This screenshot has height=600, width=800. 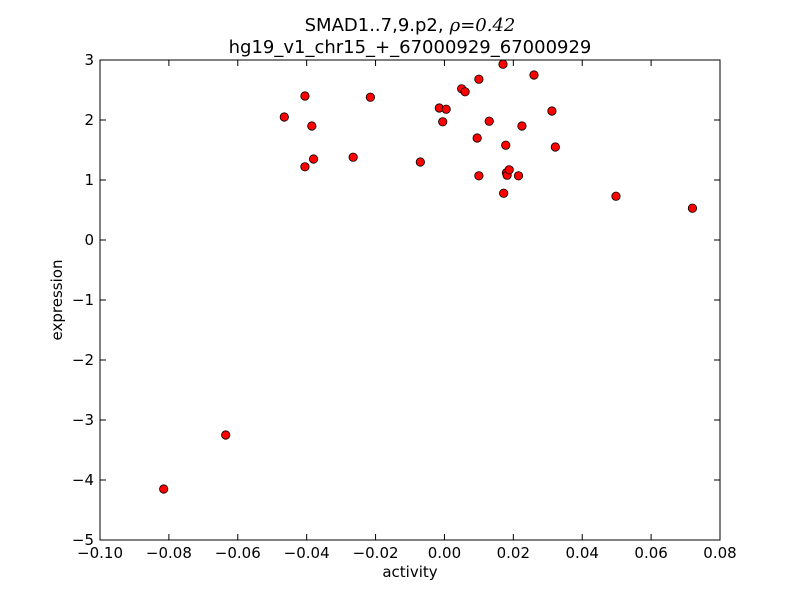 I want to click on chart-title-line1: SMAD1..7,9.p2, ρ=0.42, so click(x=410, y=25).